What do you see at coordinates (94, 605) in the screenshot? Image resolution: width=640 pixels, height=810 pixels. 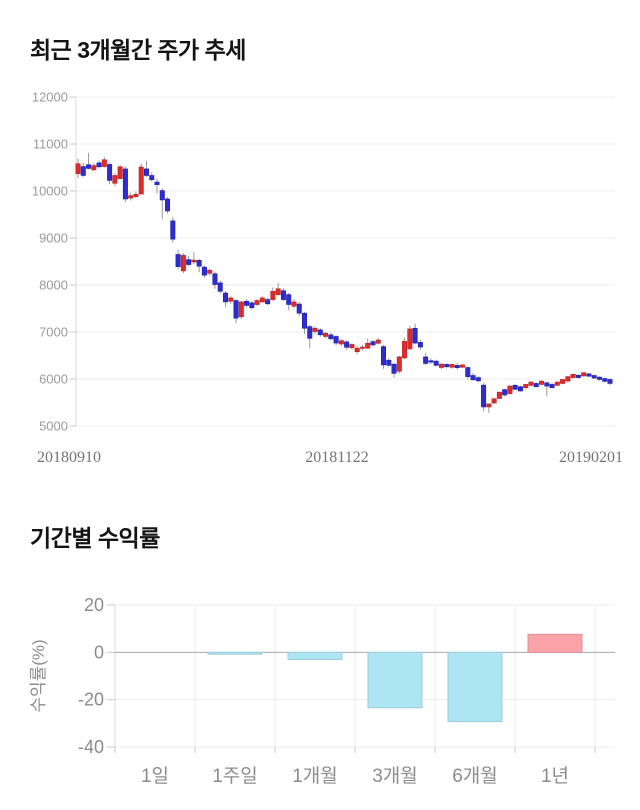 I see `y-tick-label: 20` at bounding box center [94, 605].